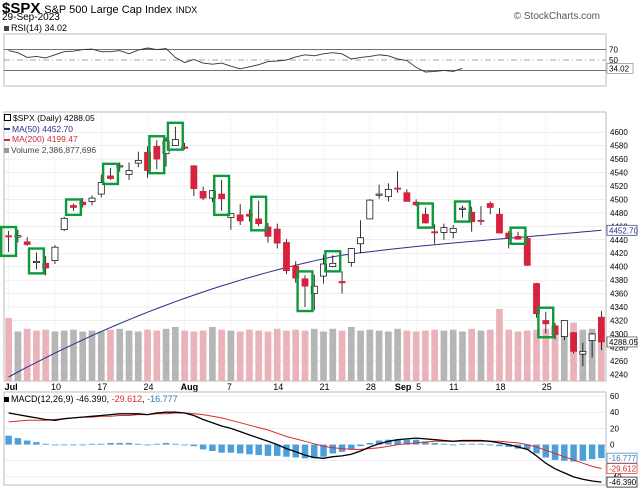 Image resolution: width=640 pixels, height=493 pixels. What do you see at coordinates (619, 240) in the screenshot?
I see `price-tick-label: 4440` at bounding box center [619, 240].